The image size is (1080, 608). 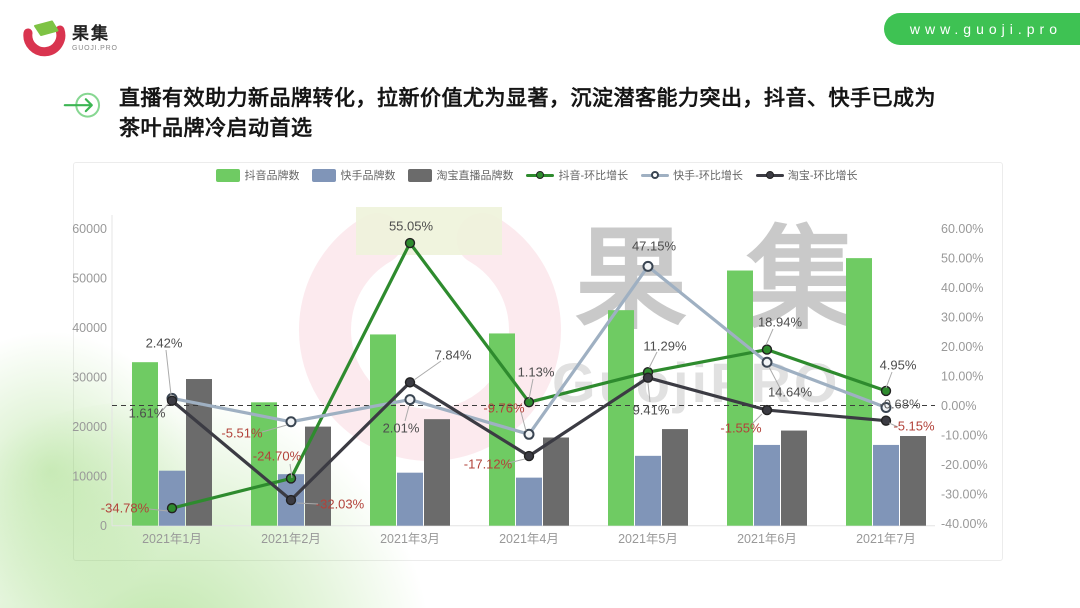 What do you see at coordinates (291, 539) in the screenshot?
I see `x-axis-category: 2021年2月` at bounding box center [291, 539].